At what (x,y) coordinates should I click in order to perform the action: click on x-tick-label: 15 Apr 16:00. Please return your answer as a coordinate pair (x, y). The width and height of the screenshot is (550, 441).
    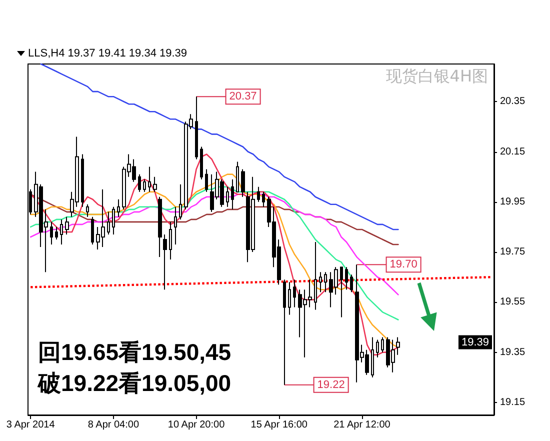
    Looking at the image, I should click on (279, 425).